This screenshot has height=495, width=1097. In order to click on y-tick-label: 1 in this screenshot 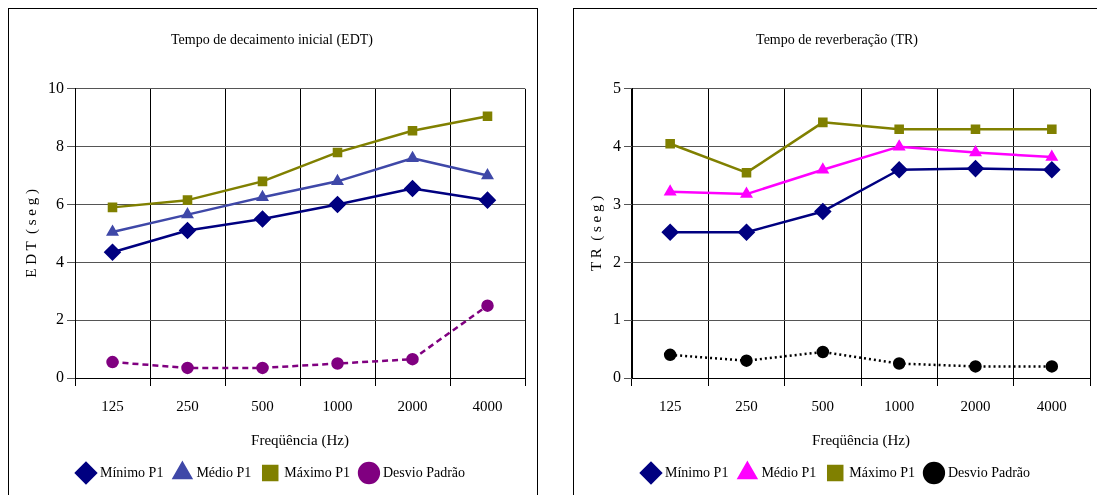, I will do `click(617, 319)`.